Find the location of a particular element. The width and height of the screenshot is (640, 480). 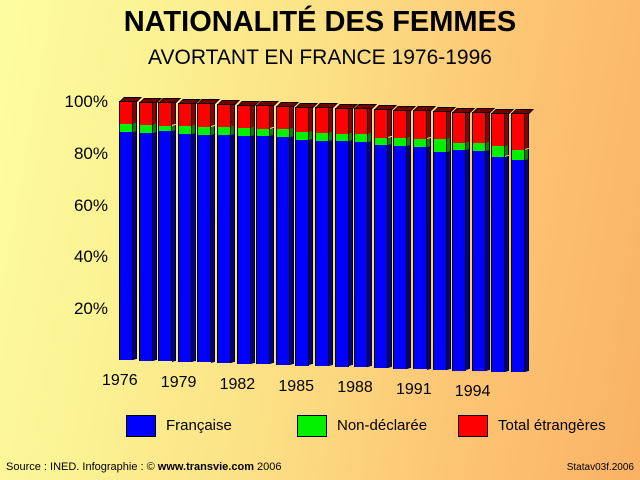

bar-segment-1996-francaise is located at coordinates (520, 265).